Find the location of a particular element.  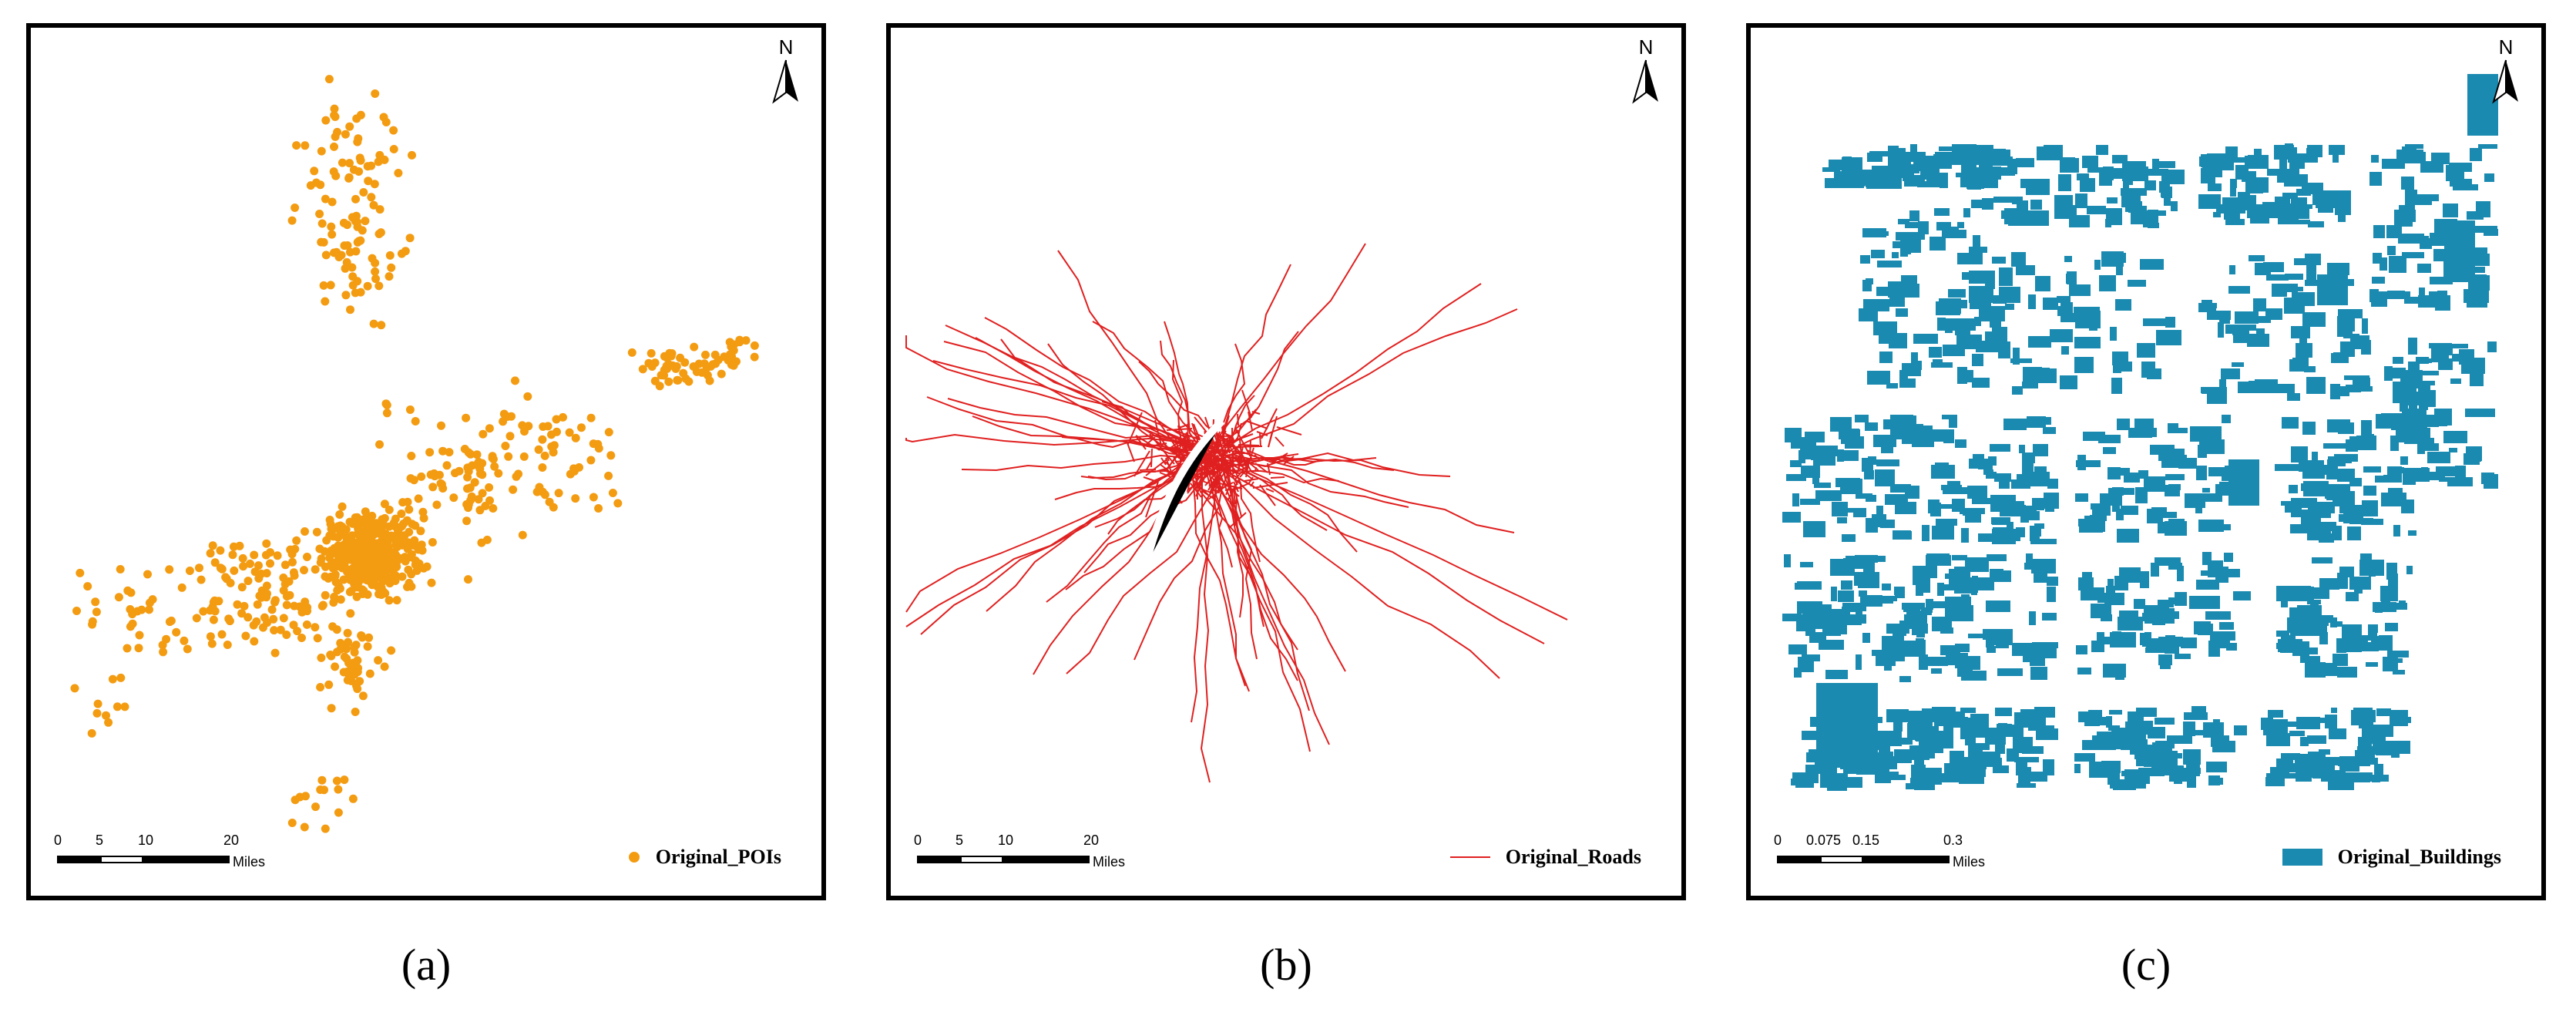

legend-line-symbol is located at coordinates (1469, 857).